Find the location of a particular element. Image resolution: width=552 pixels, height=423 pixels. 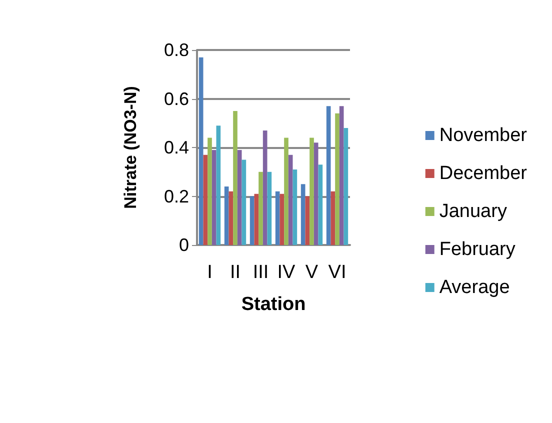

legend-label: February is located at coordinates (477, 249).